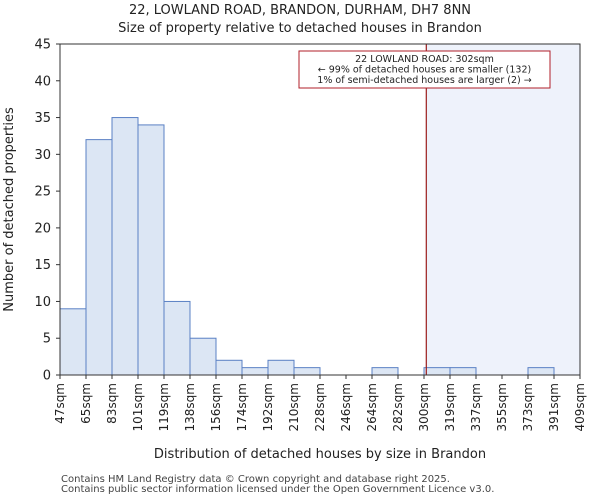  I want to click on y-tick-label: 15, so click(42, 265).